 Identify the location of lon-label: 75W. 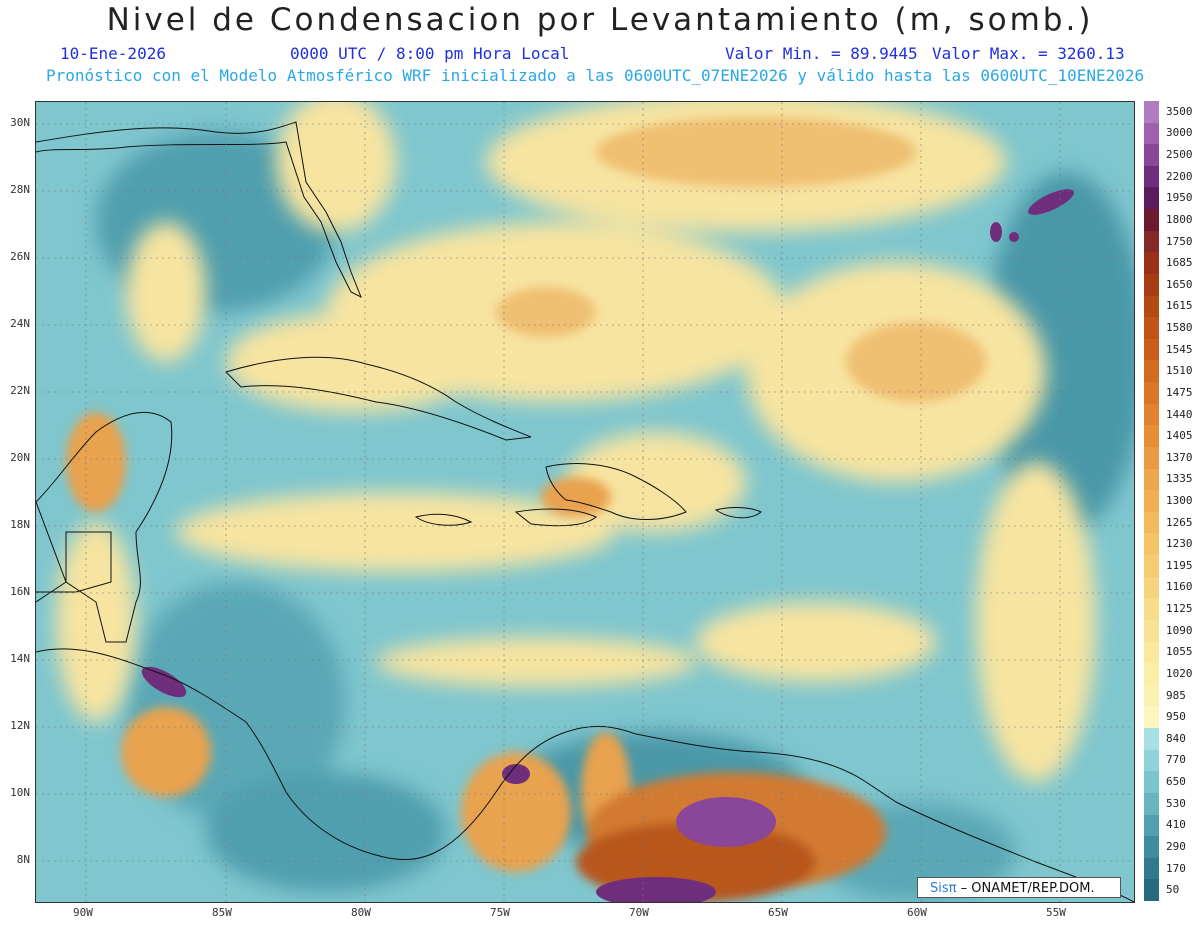
(500, 912).